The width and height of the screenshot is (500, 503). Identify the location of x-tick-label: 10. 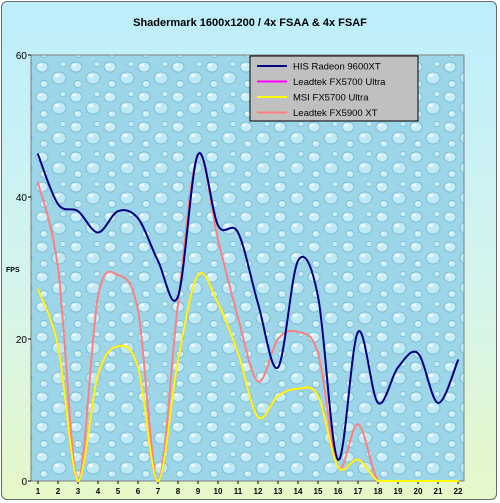
(218, 491).